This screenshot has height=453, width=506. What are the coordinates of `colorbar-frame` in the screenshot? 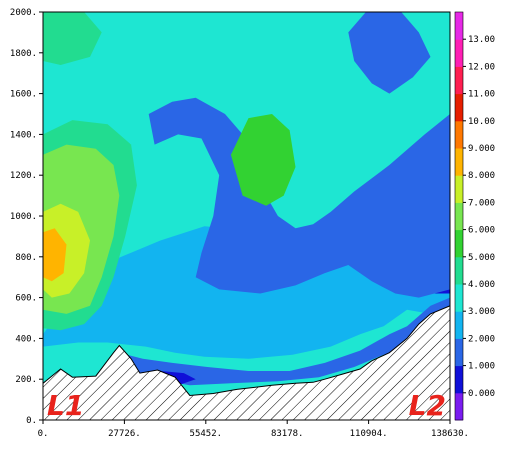 It's located at (459, 216).